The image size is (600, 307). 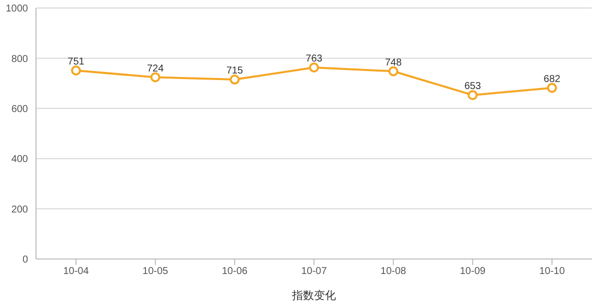 I want to click on data-label: 763, so click(x=314, y=58).